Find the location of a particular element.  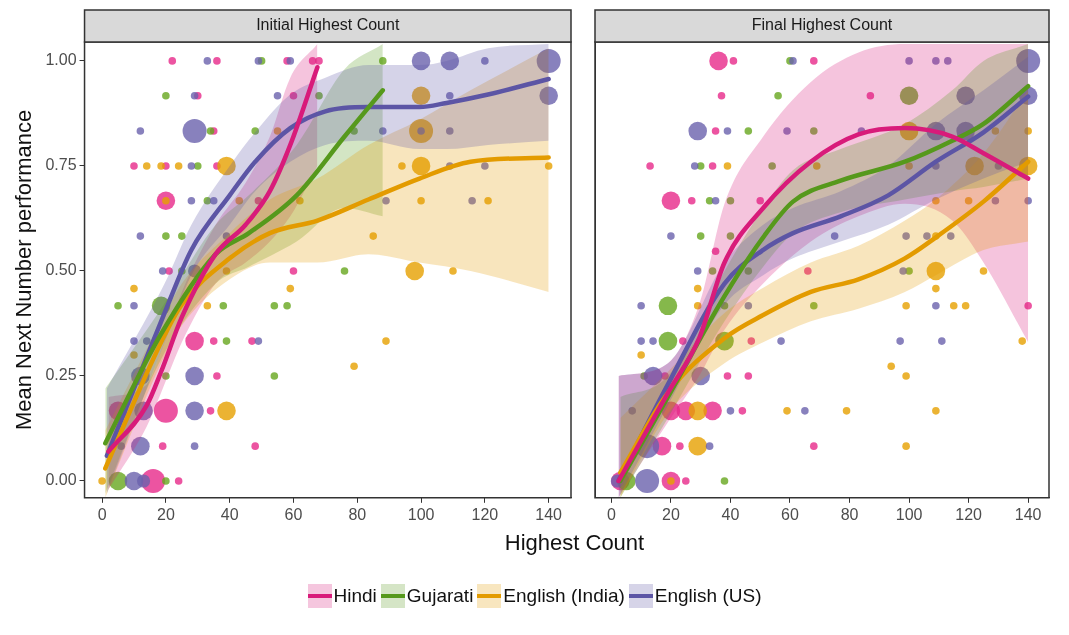

legend-label: Hindi is located at coordinates (355, 596).